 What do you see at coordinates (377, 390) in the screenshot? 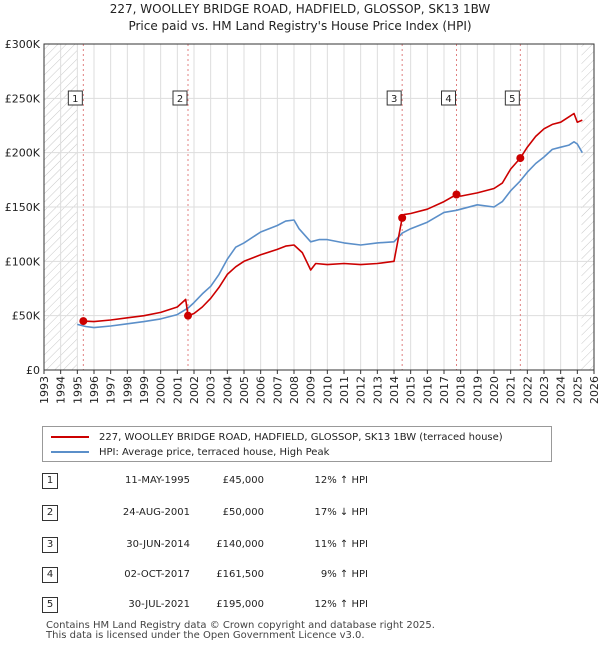
I see `x-tick-label: 2013` at bounding box center [377, 390].